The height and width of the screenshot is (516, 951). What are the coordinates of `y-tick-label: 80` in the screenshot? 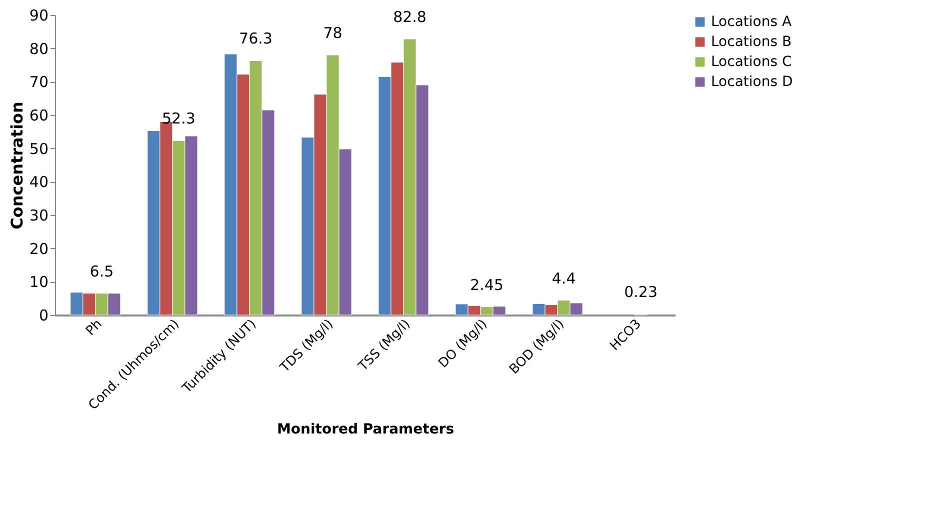 It's located at (38, 49).